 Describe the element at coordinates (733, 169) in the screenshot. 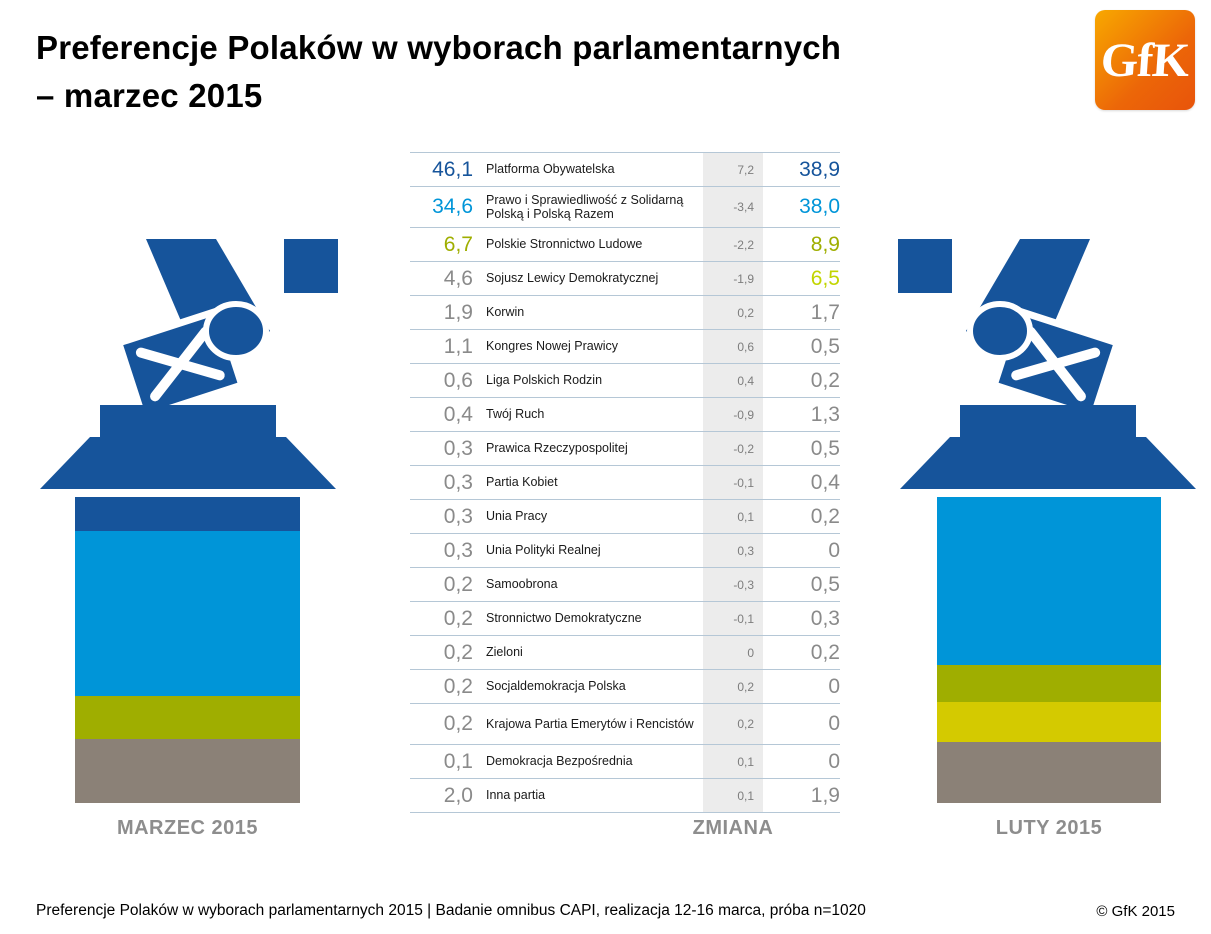

I see `change-value: 7,2` at that location.